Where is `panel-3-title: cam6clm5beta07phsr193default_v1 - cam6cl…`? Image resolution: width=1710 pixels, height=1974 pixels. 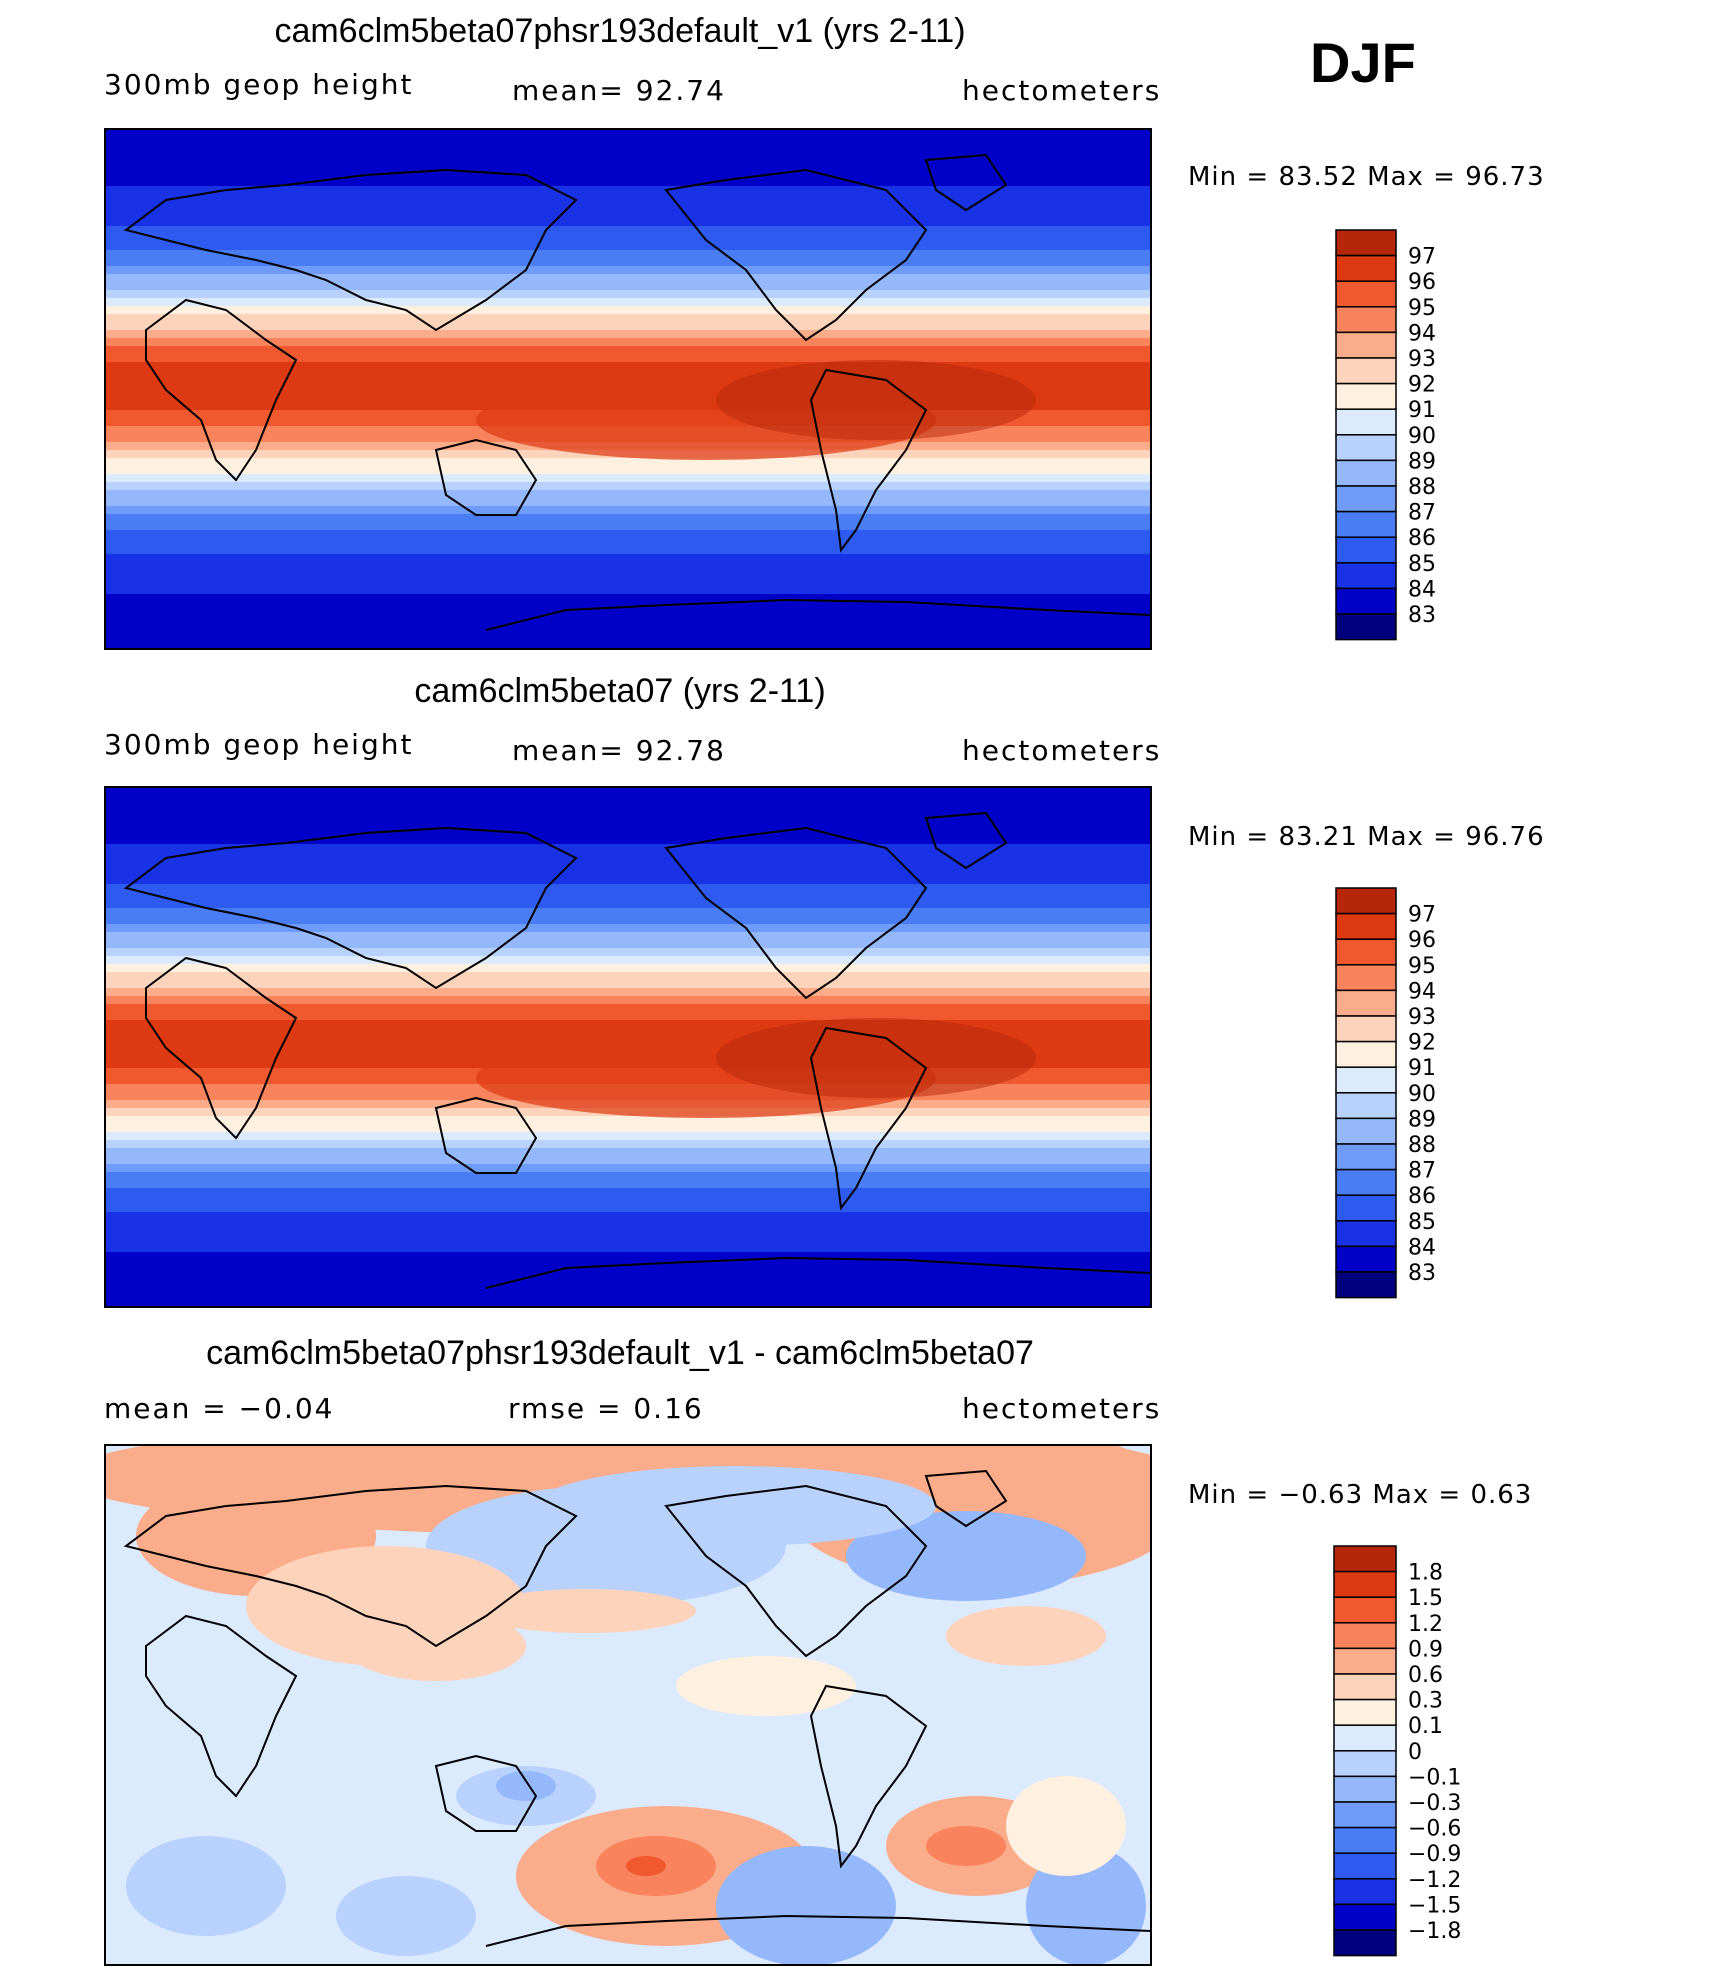 panel-3-title: cam6clm5beta07phsr193default_v1 - cam6cl… is located at coordinates (620, 1353).